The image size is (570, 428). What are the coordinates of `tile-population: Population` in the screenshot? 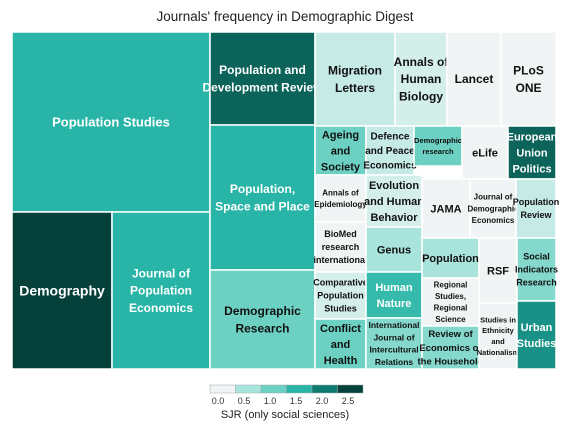 It's located at (450, 258).